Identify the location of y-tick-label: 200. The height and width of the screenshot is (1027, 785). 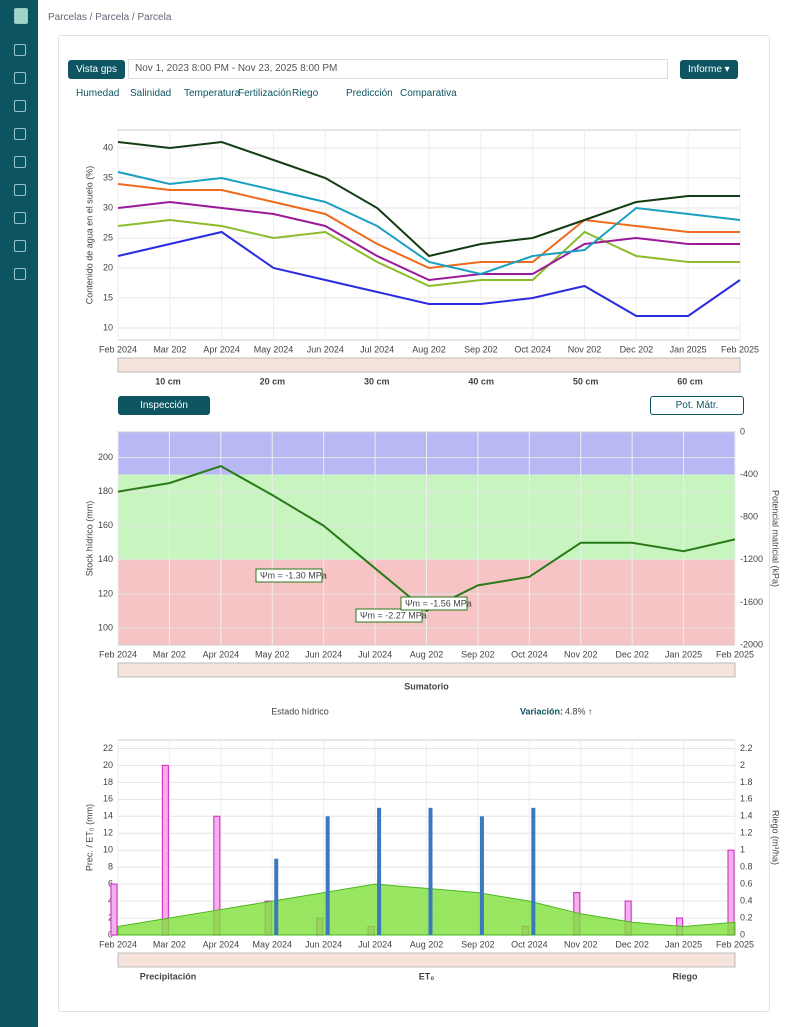
(105, 457).